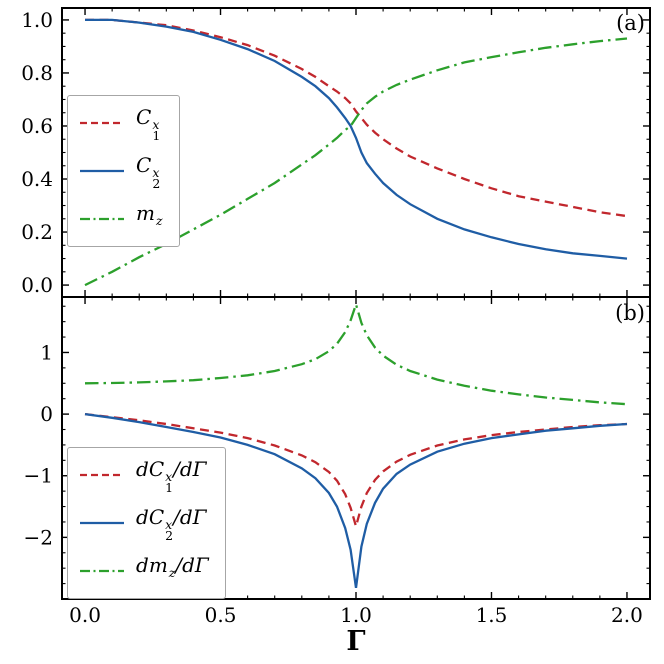  What do you see at coordinates (356, 641) in the screenshot?
I see `x-axis-label: Γ` at bounding box center [356, 641].